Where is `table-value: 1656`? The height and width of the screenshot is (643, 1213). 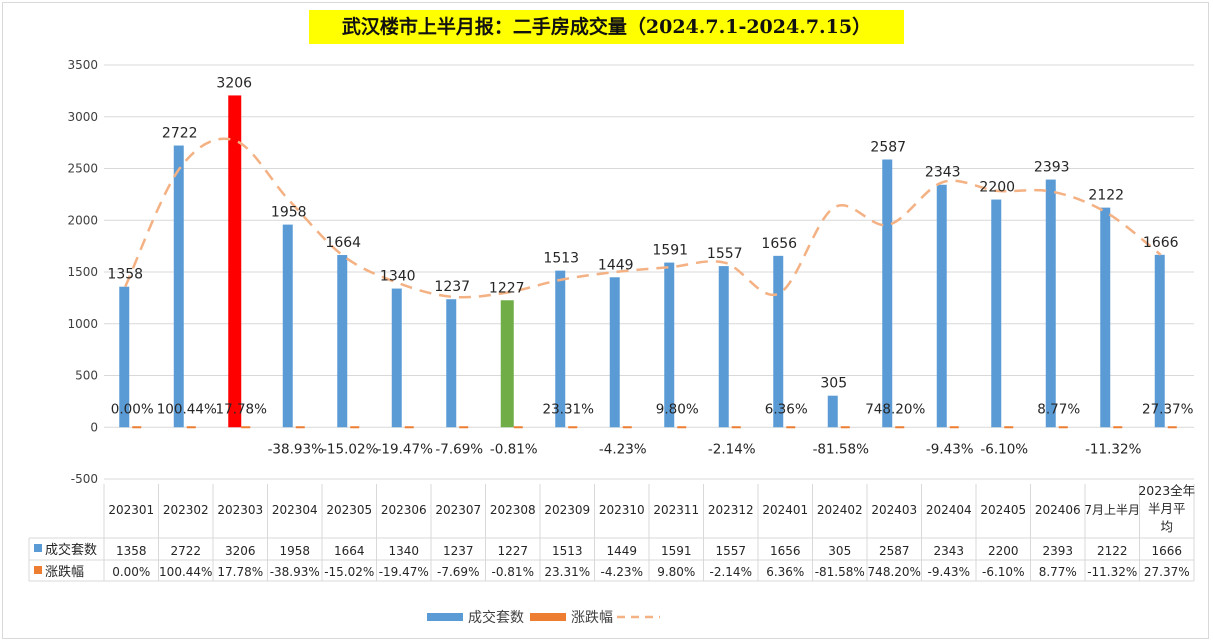
table-value: 1656 is located at coordinates (785, 551).